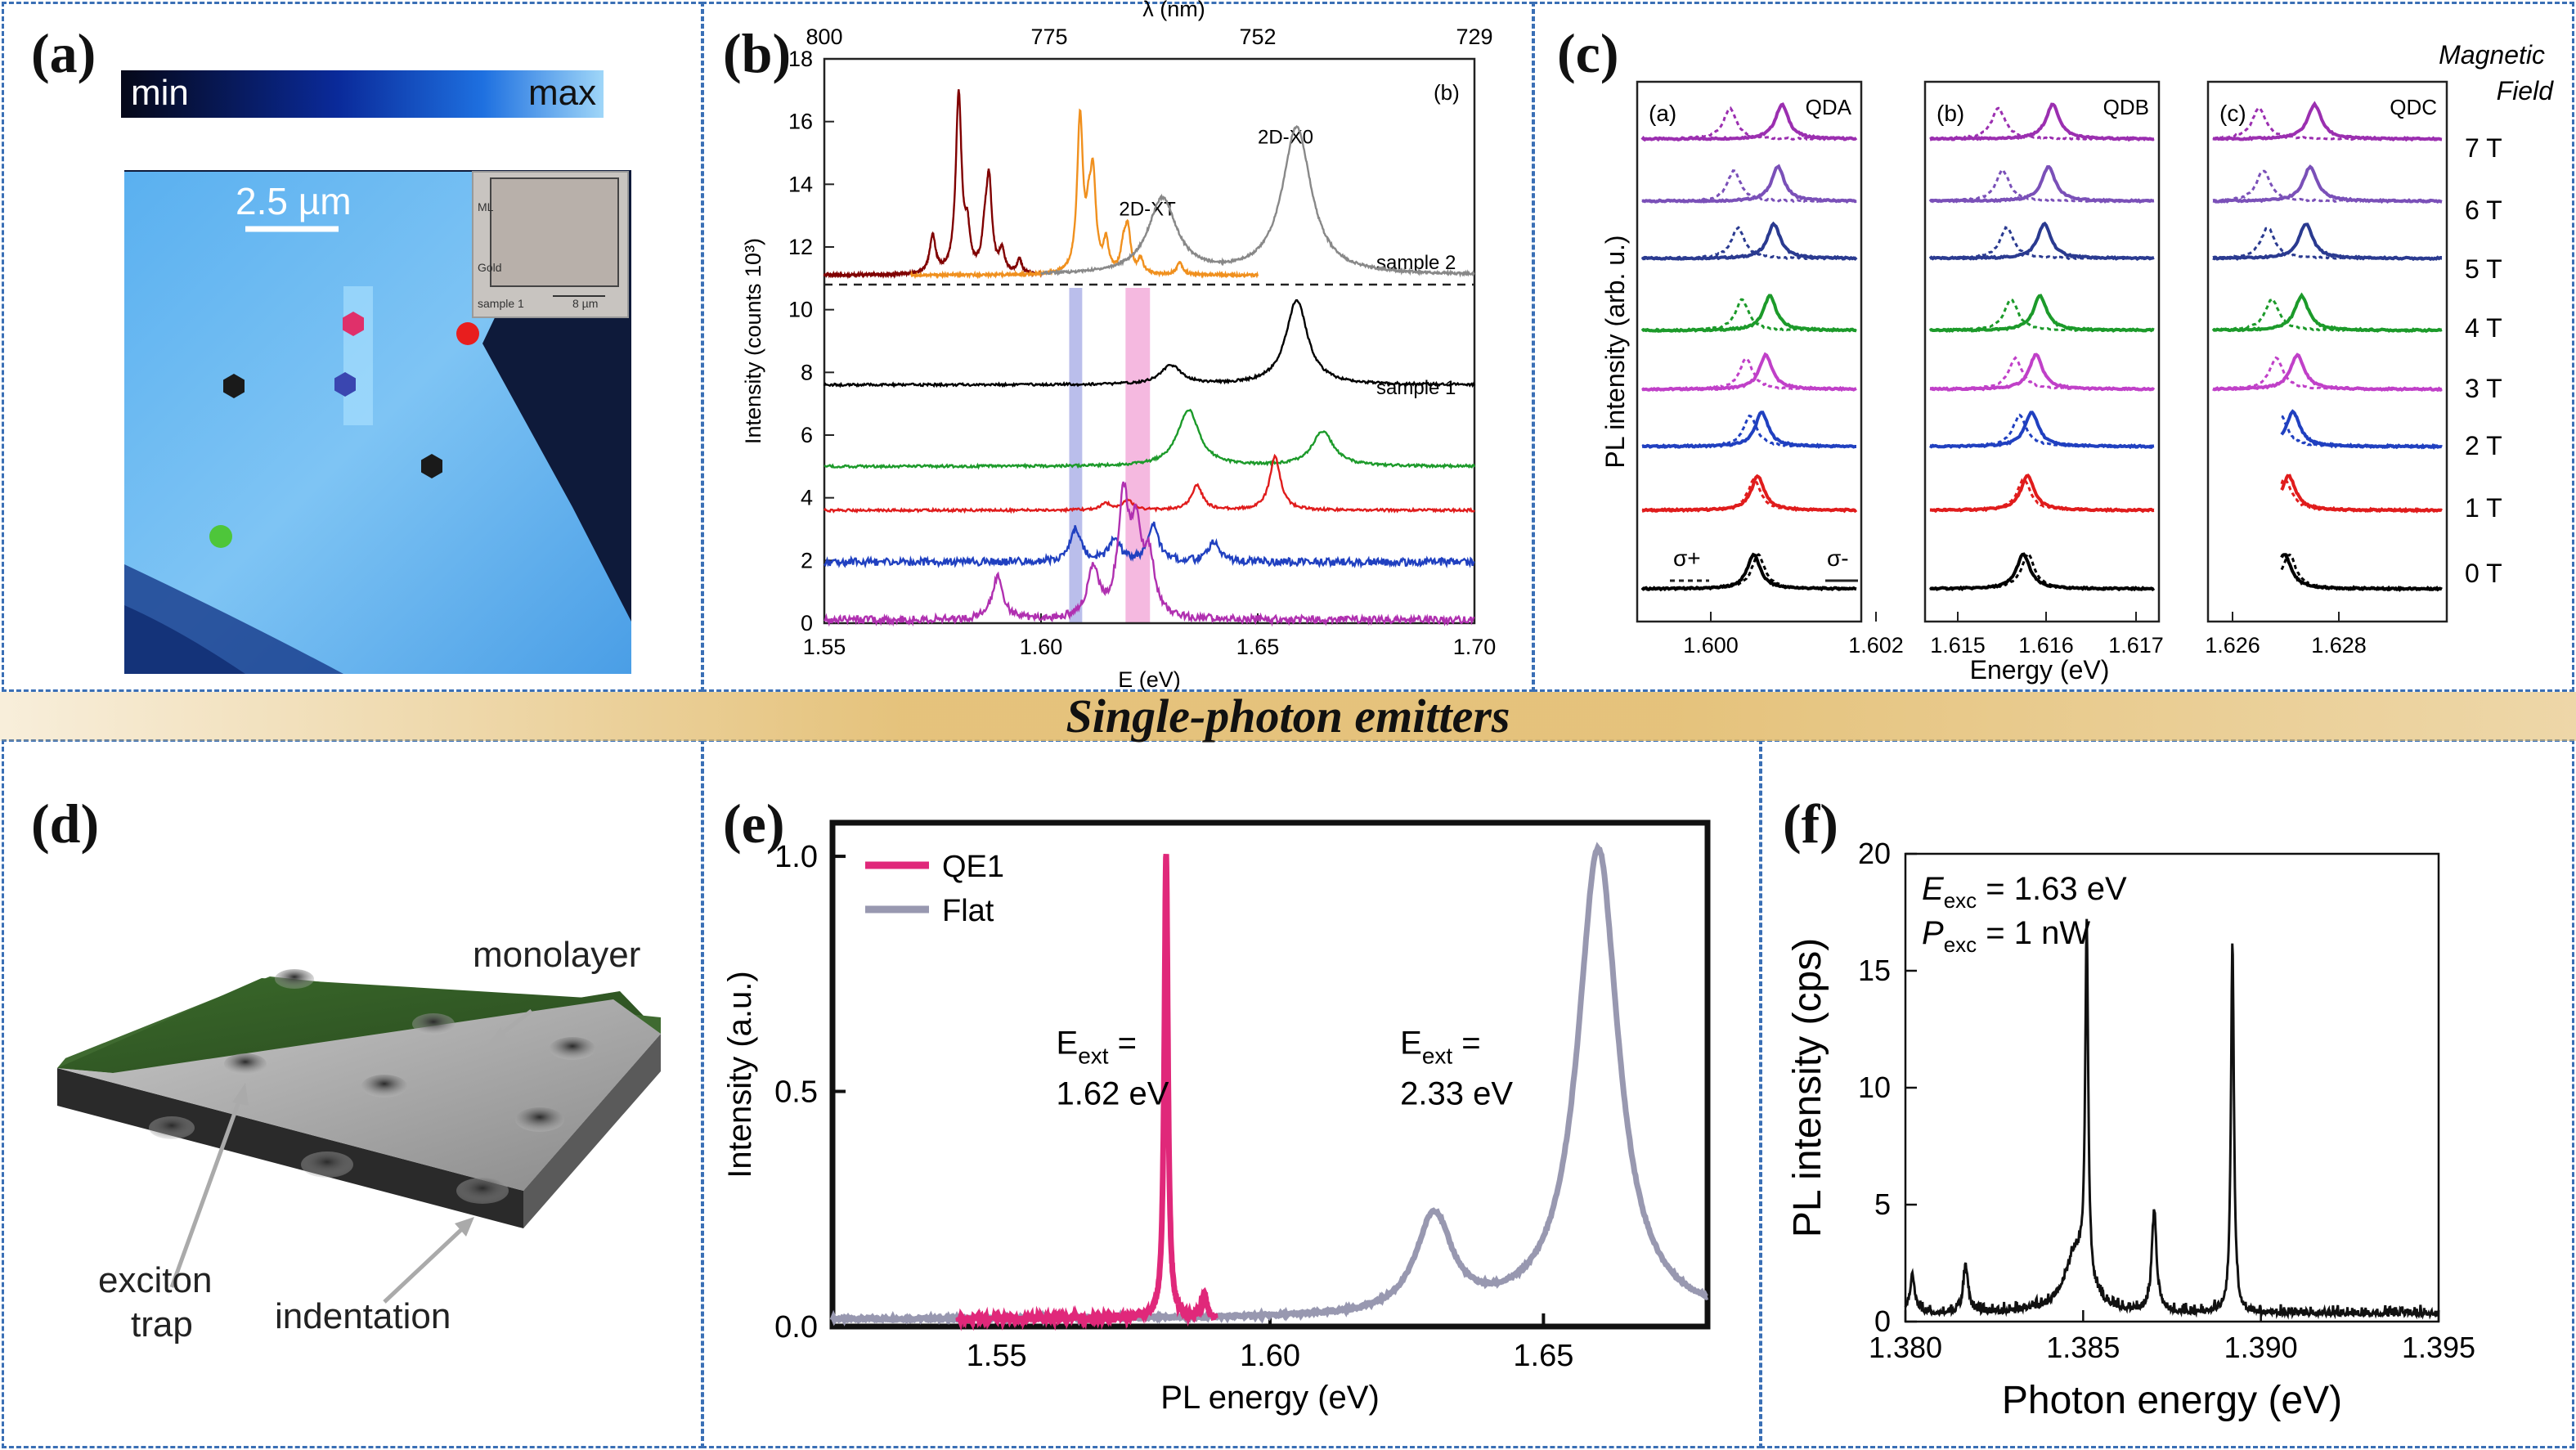  I want to click on y-tick-label: 0.0, so click(796, 1327).